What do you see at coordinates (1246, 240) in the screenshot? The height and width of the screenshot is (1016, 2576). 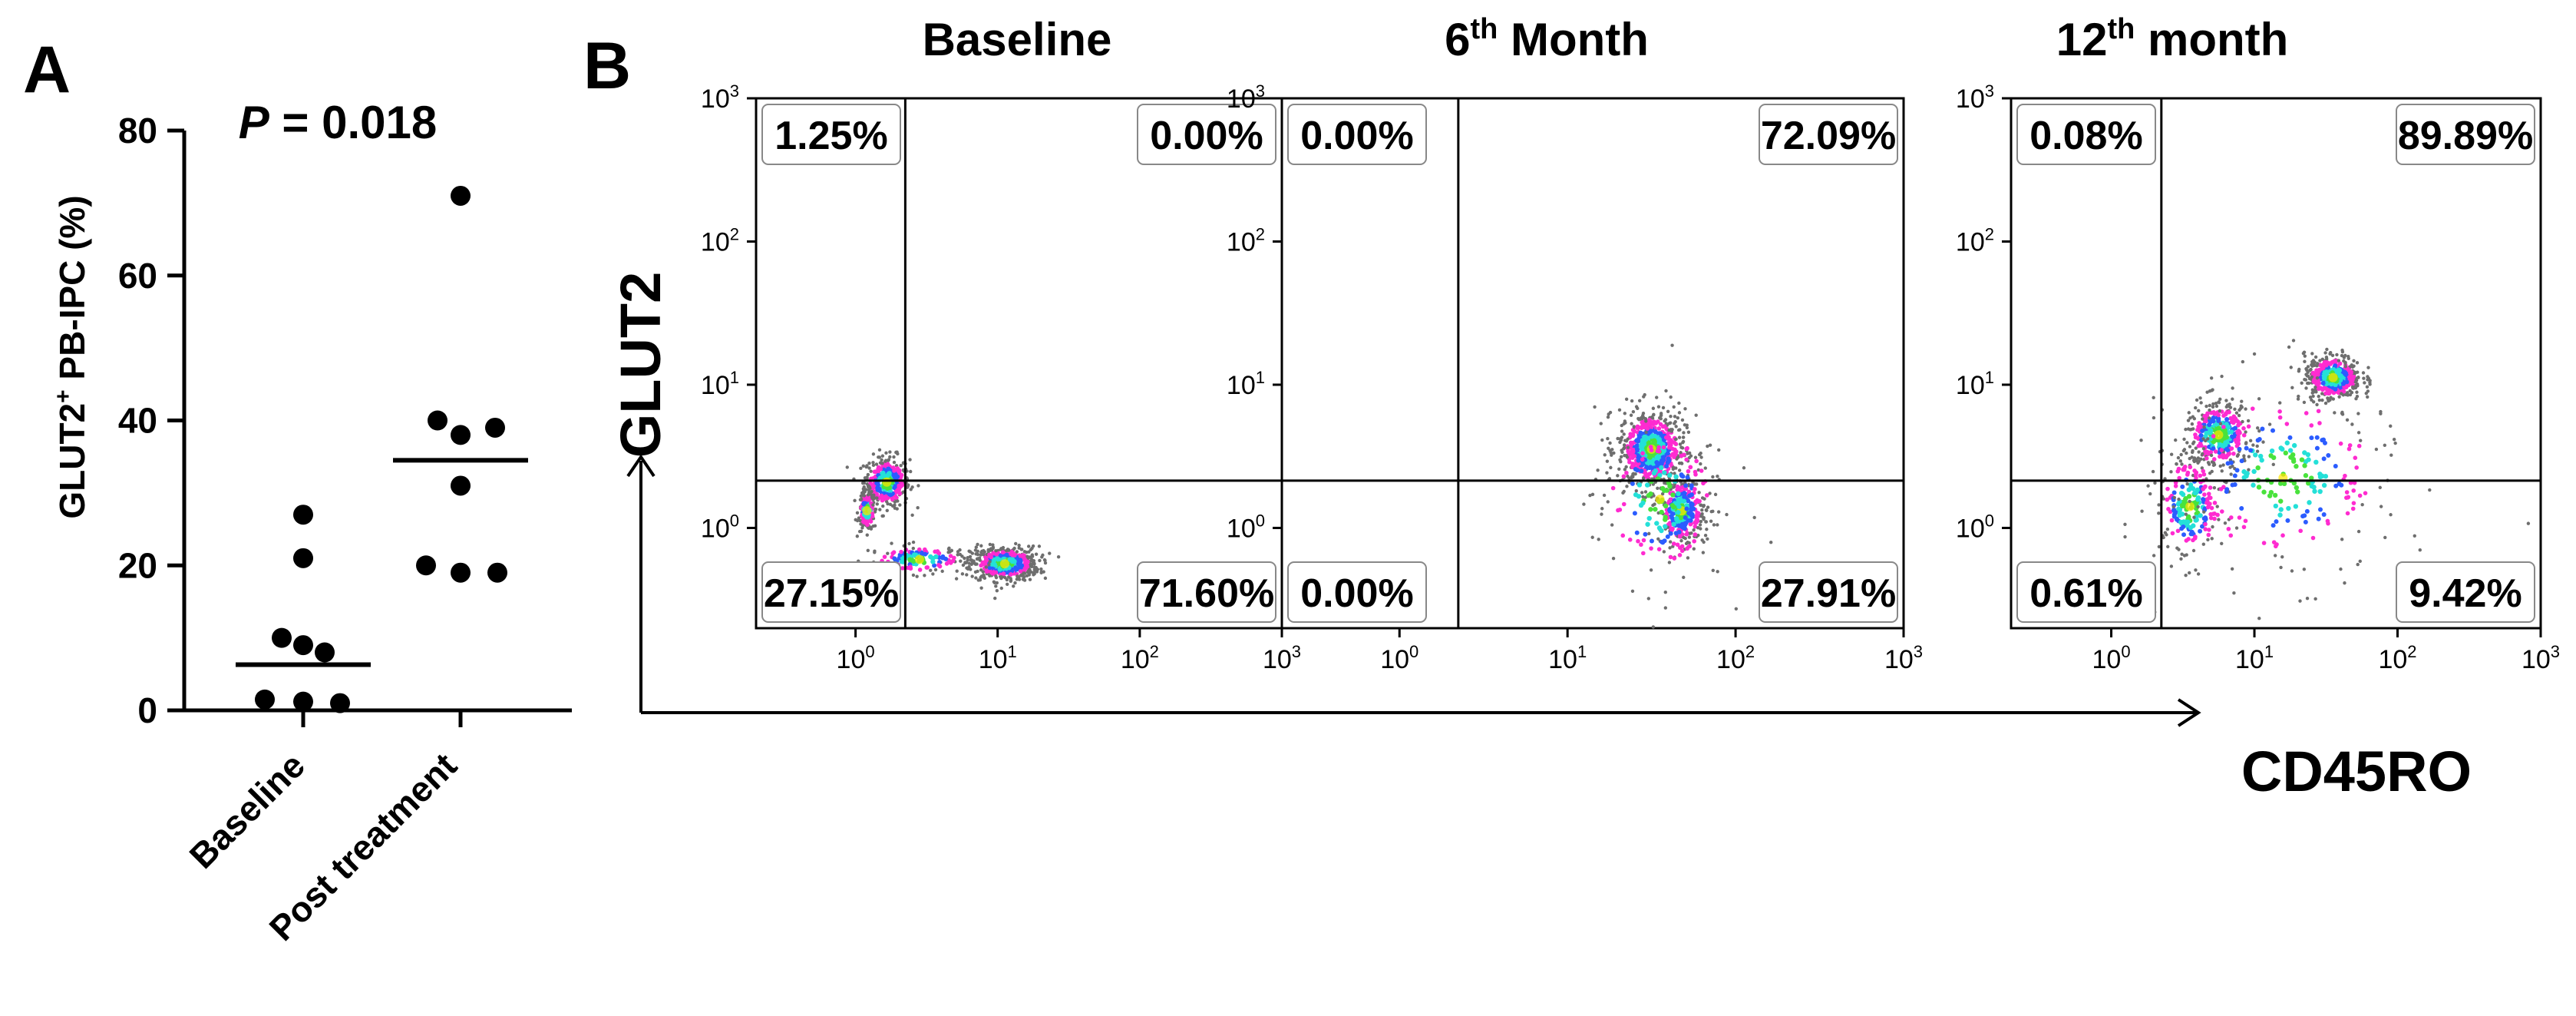 I see `y-tick-label: 10²` at bounding box center [1246, 240].